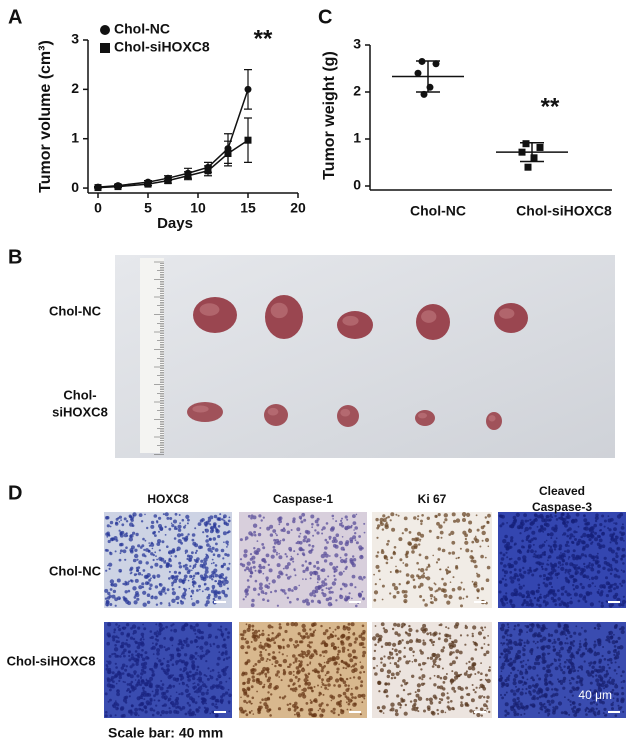 The height and width of the screenshot is (752, 639). Describe the element at coordinates (205, 412) in the screenshot. I see `tumor` at that location.